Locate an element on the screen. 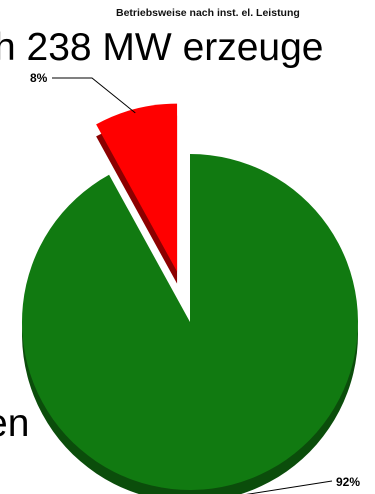  data-label-92-percent: 92% is located at coordinates (348, 482).